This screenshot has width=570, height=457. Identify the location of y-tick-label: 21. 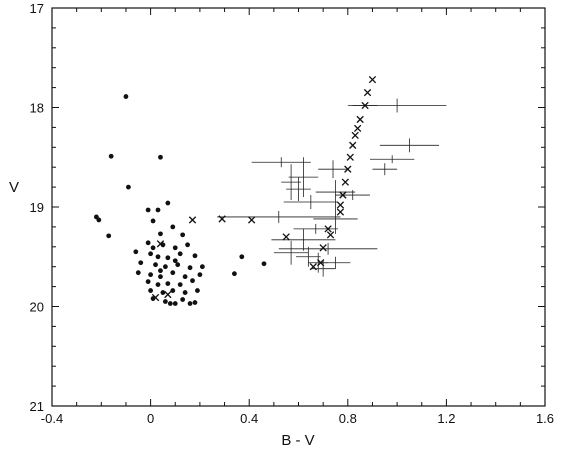
(37, 406).